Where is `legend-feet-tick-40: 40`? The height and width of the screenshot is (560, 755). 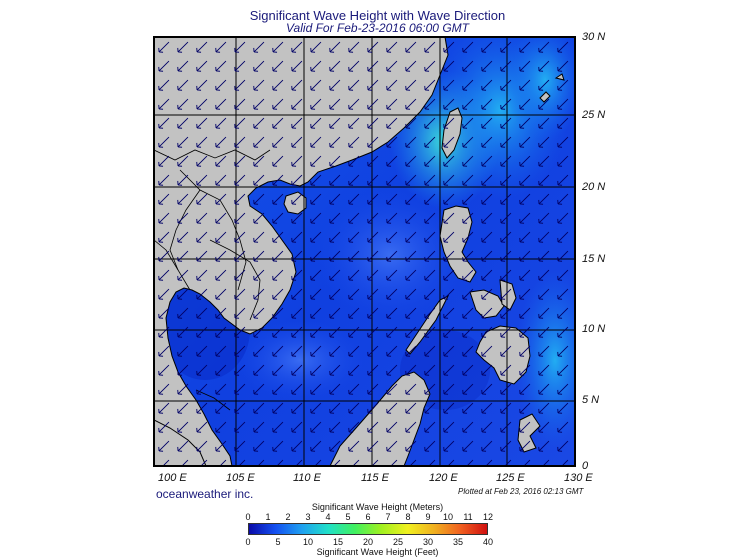
legend-feet-tick-40: 40 is located at coordinates (488, 542).